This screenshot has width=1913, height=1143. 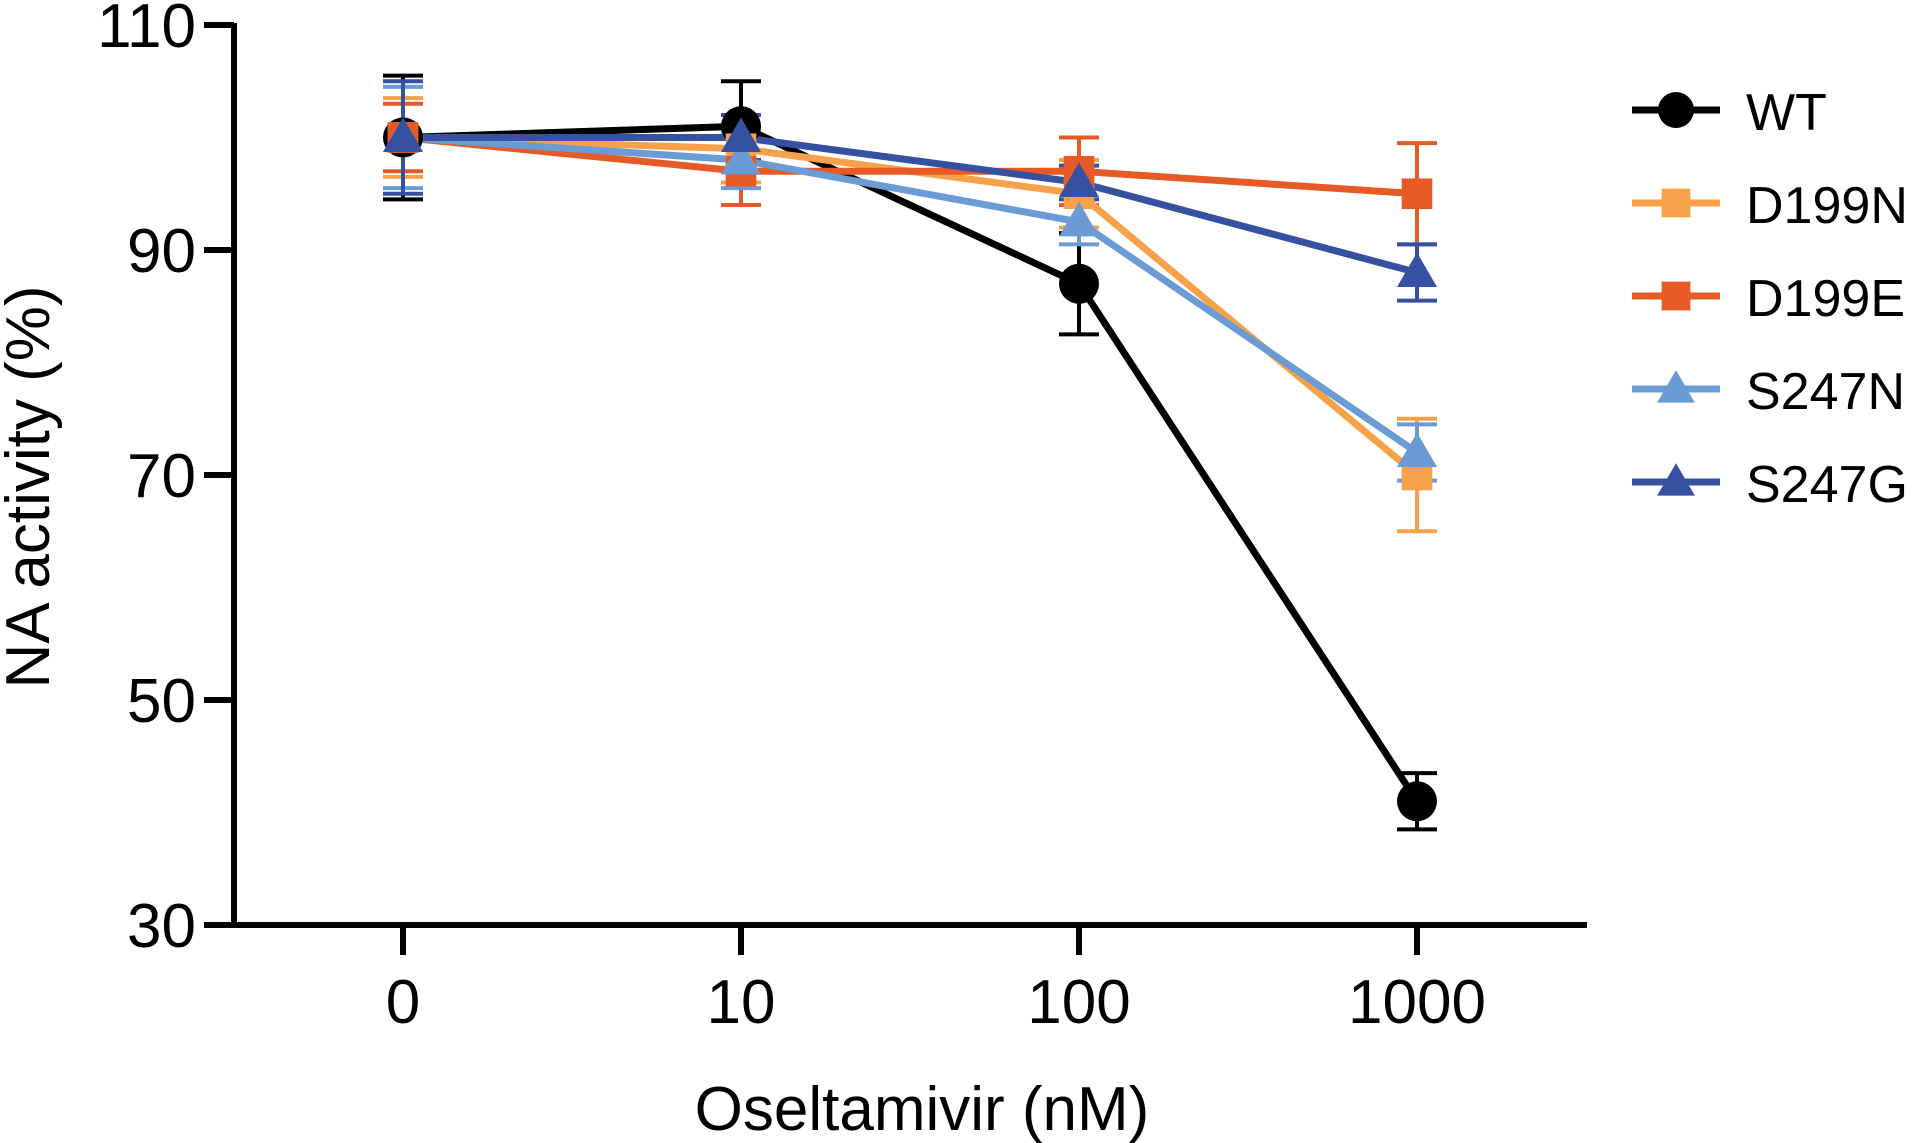 What do you see at coordinates (910, 205) in the screenshot?
I see `series-S247G-line` at bounding box center [910, 205].